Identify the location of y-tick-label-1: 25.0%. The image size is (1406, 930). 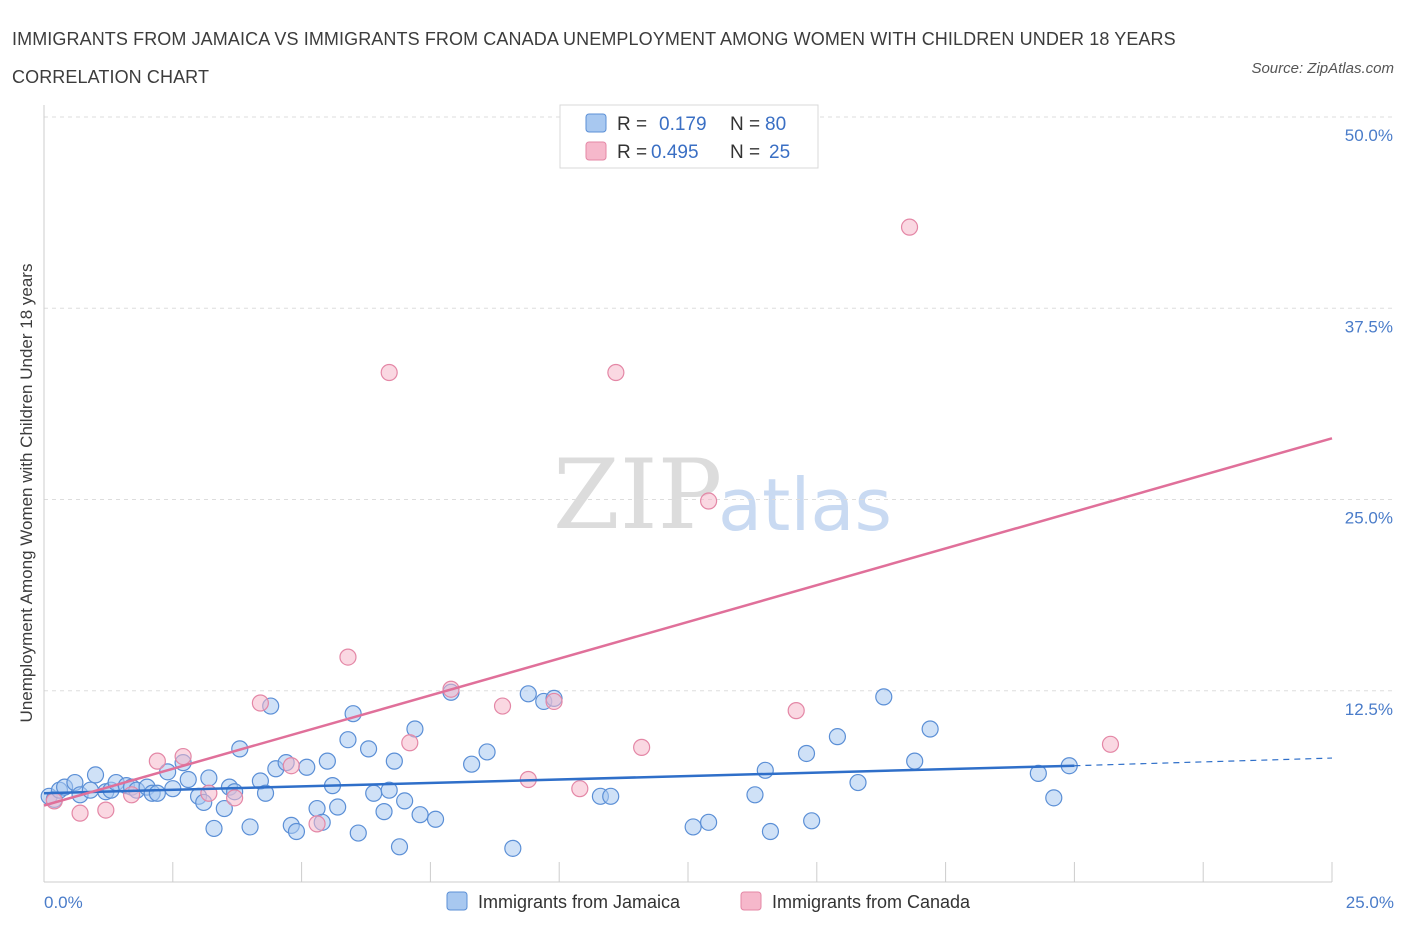
(1369, 518).